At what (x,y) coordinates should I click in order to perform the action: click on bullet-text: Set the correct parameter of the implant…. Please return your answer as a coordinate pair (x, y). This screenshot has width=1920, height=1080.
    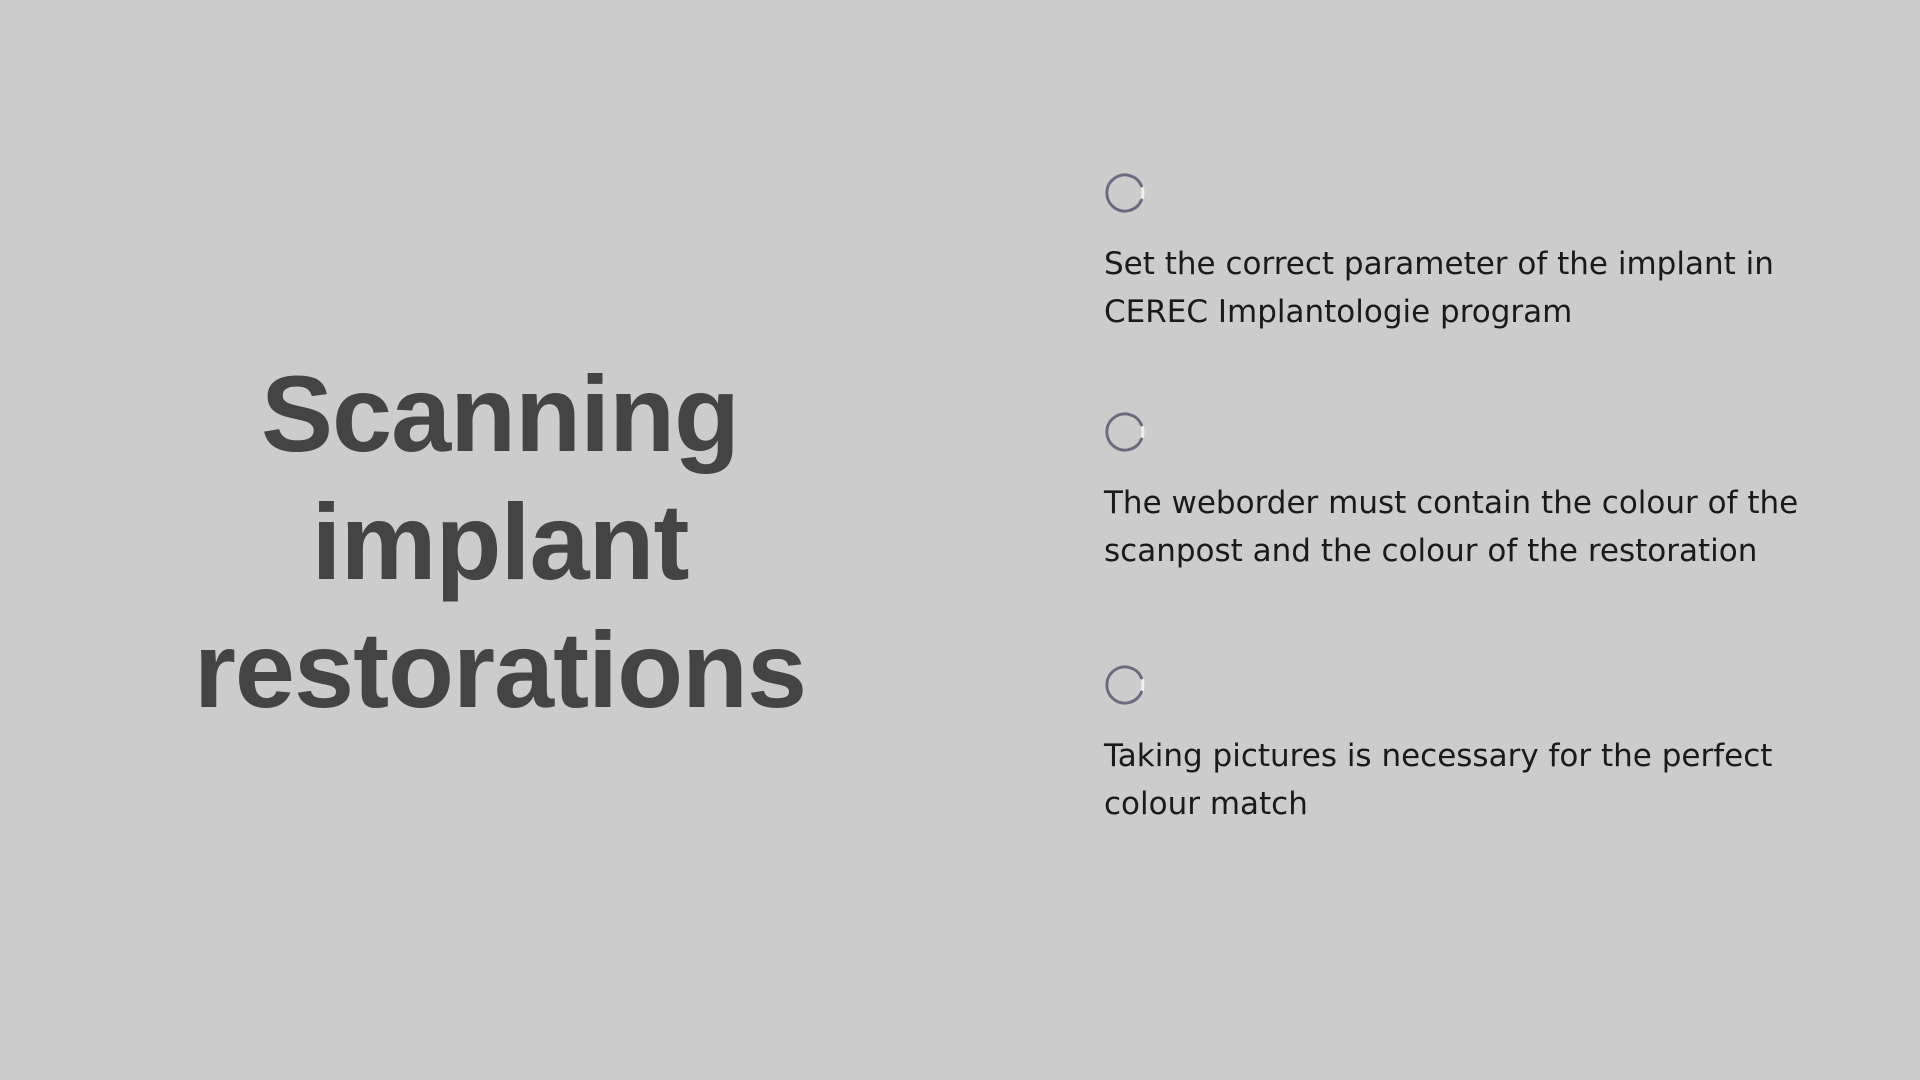
    Looking at the image, I should click on (1439, 288).